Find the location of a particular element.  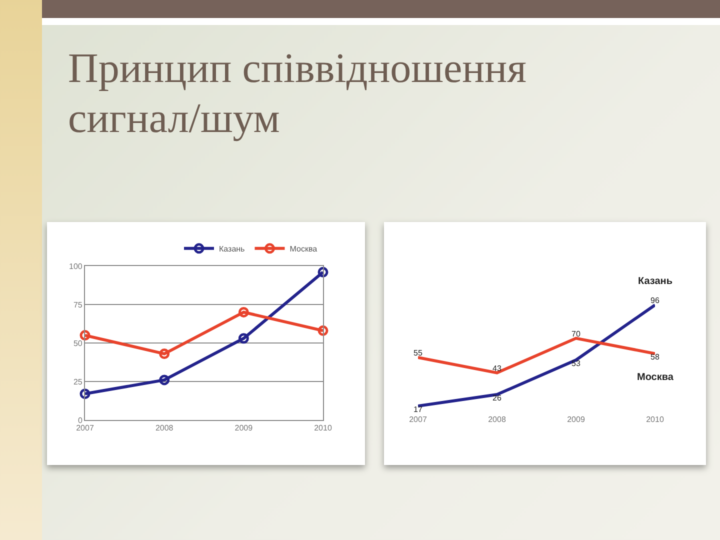

y-tick-label: 100 is located at coordinates (76, 266).